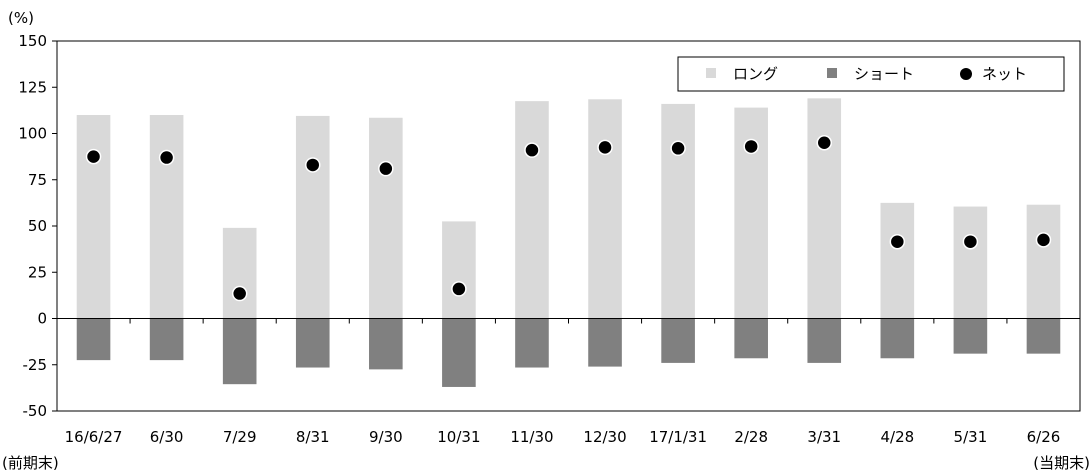 The image size is (1092, 475). Describe the element at coordinates (37, 180) in the screenshot. I see `y-tick-label: 75` at that location.